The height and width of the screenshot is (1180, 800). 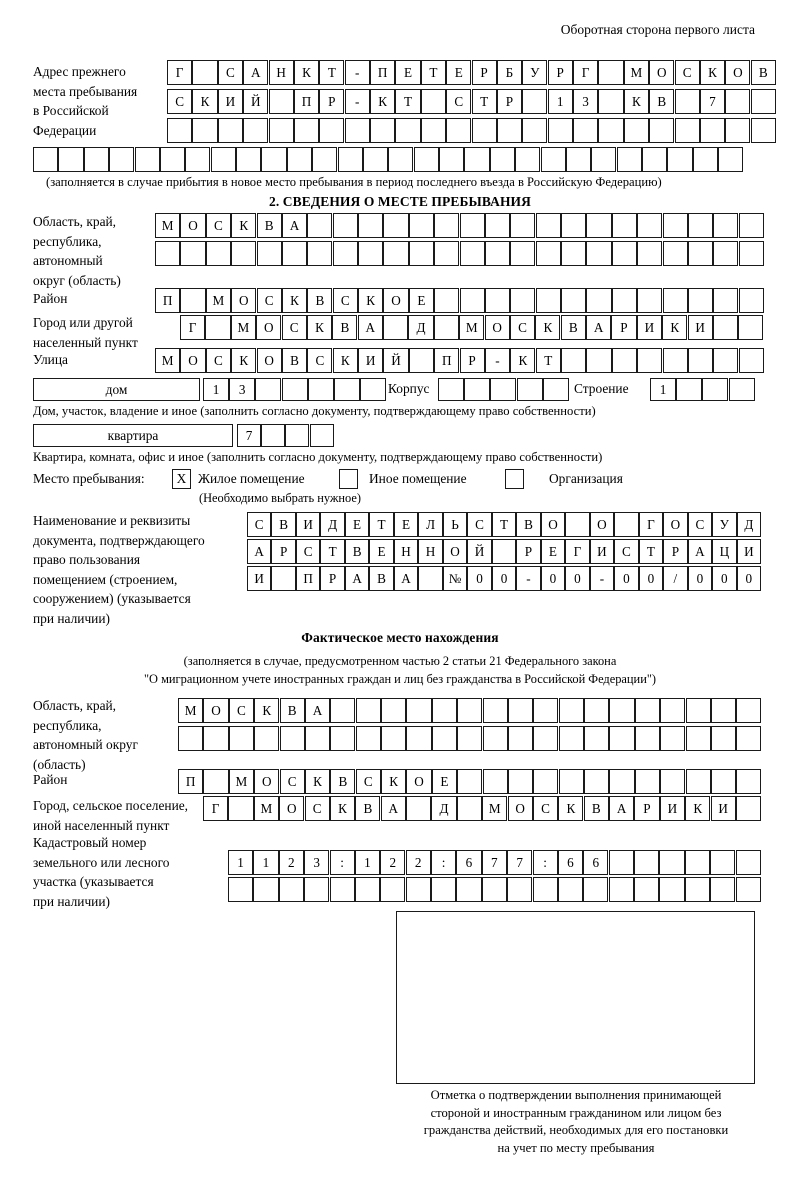 What do you see at coordinates (249, 435) in the screenshot?
I see `grid-cell: 7` at bounding box center [249, 435].